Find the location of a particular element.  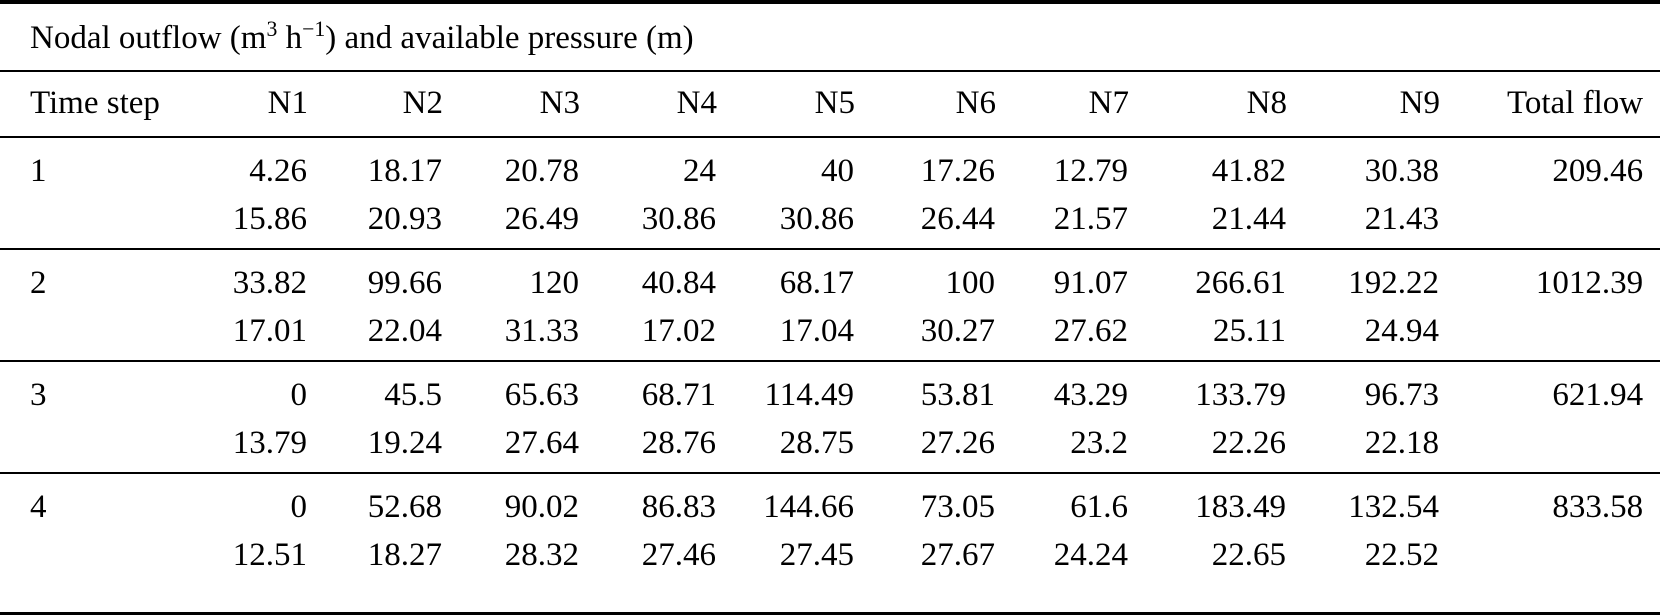

cell-outflow-n6: 100 is located at coordinates (970, 283).